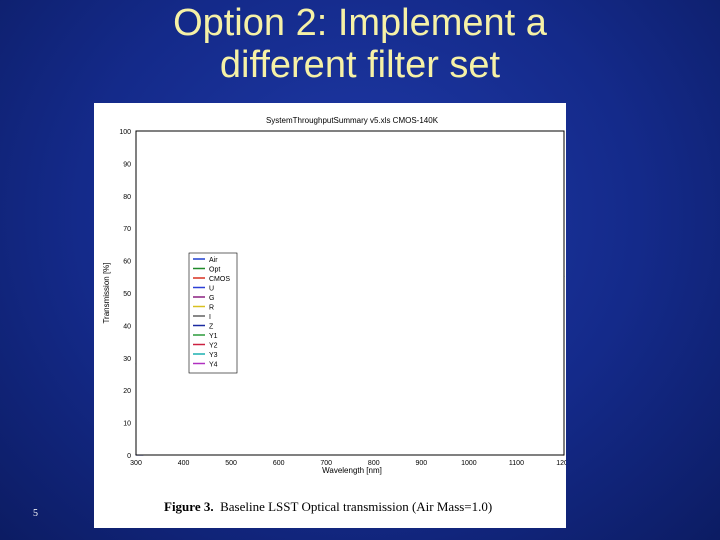 Image resolution: width=720 pixels, height=540 pixels. What do you see at coordinates (127, 326) in the screenshot?
I see `y-tick-label: 40` at bounding box center [127, 326].